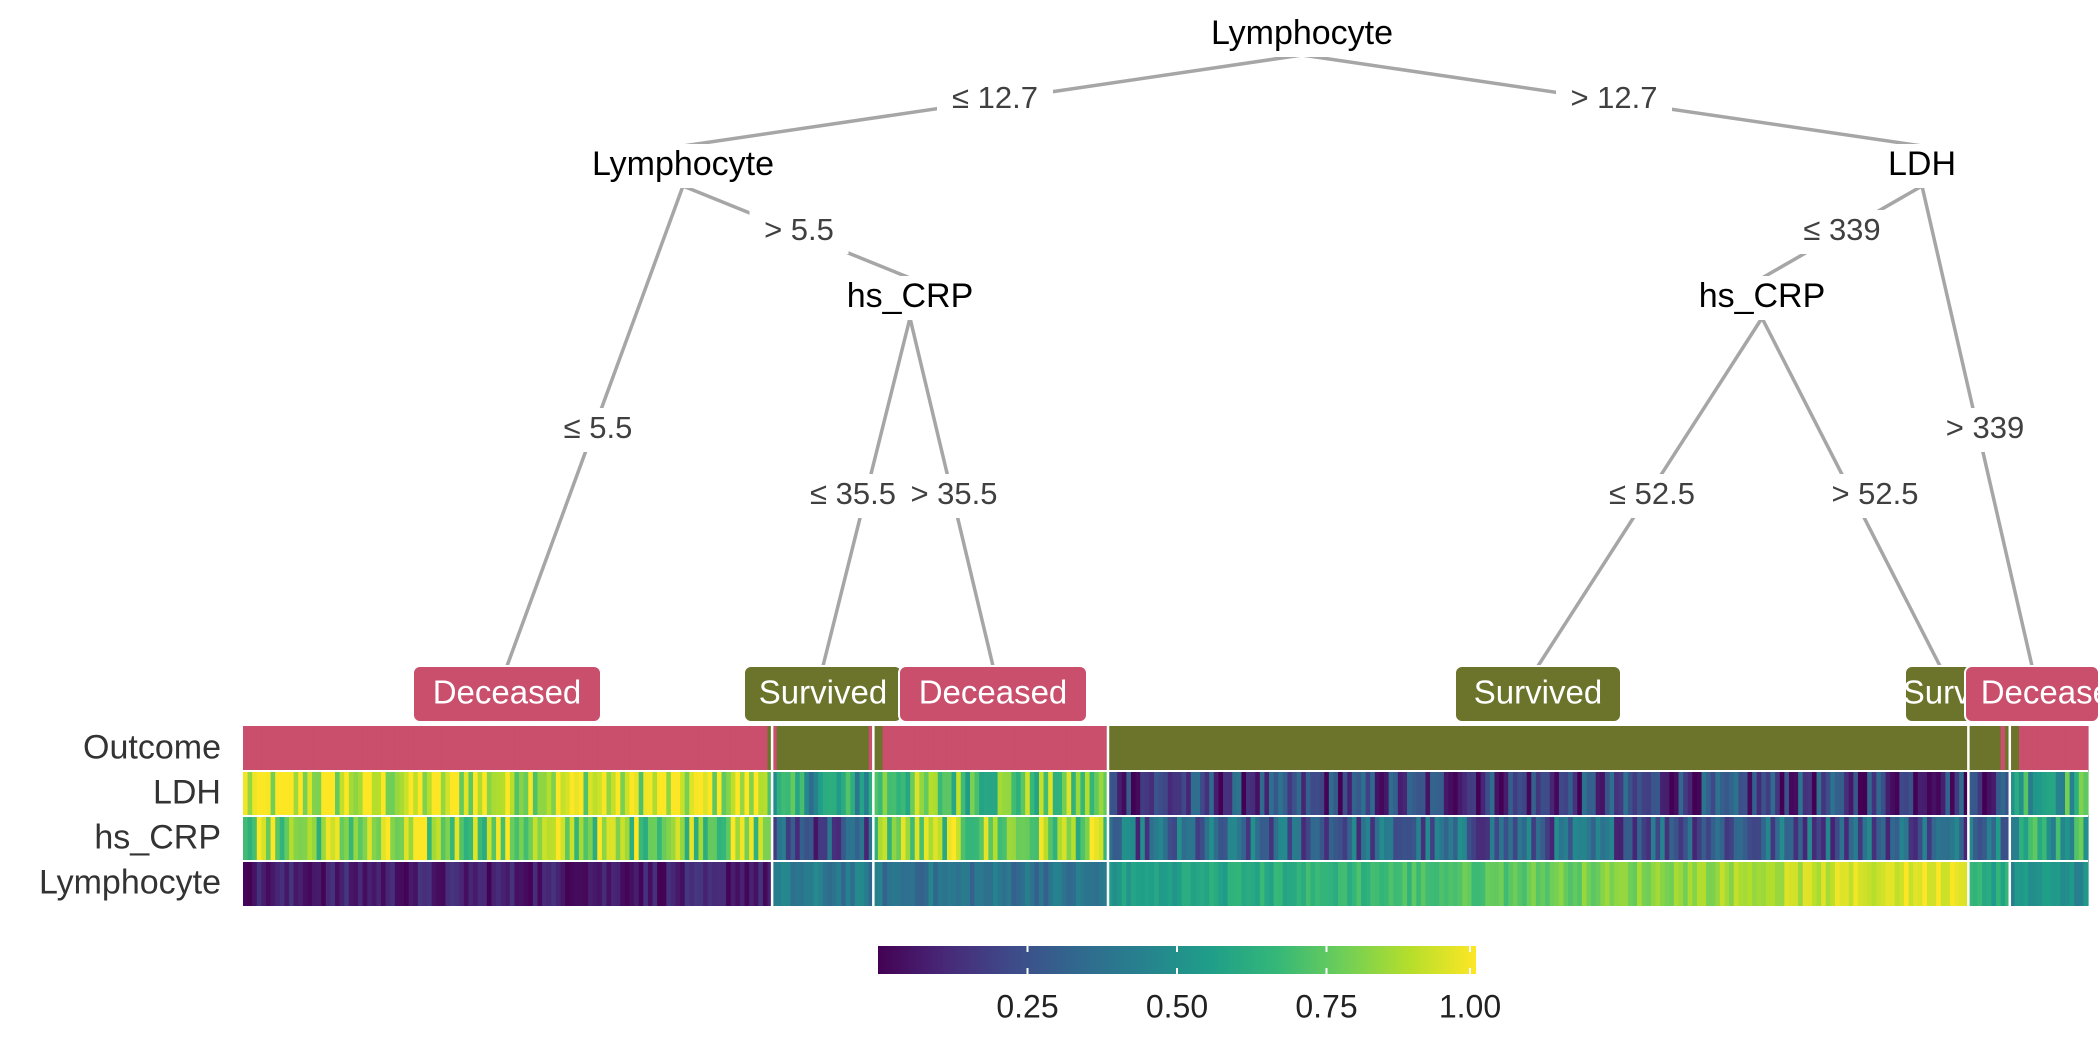  I want to click on leaf-box-survived: Survived, so click(1940, 694).